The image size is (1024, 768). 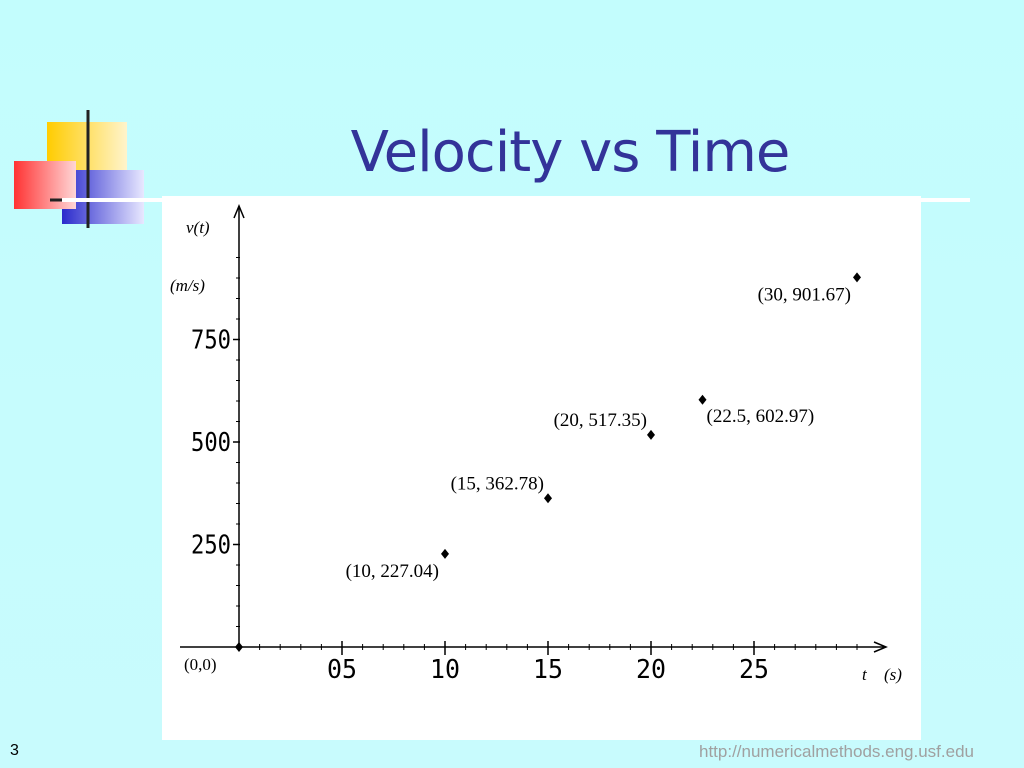 What do you see at coordinates (570, 152) in the screenshot?
I see `slide-title: Velocity vs Time` at bounding box center [570, 152].